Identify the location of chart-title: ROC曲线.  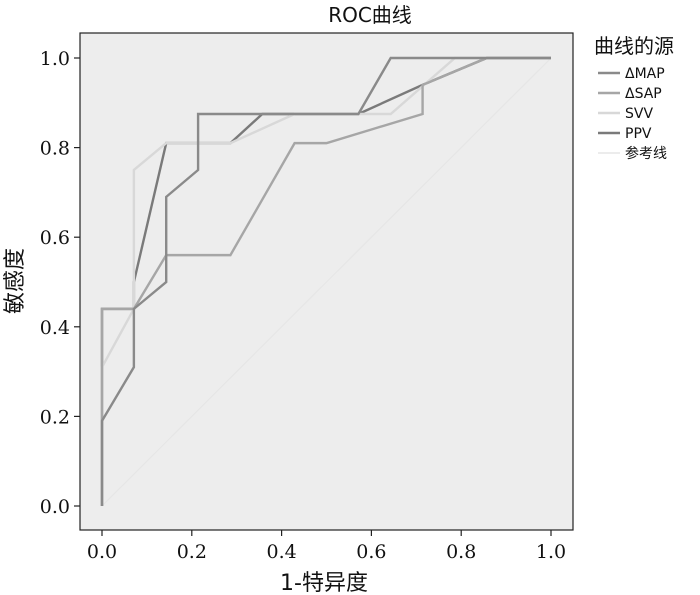
(370, 15).